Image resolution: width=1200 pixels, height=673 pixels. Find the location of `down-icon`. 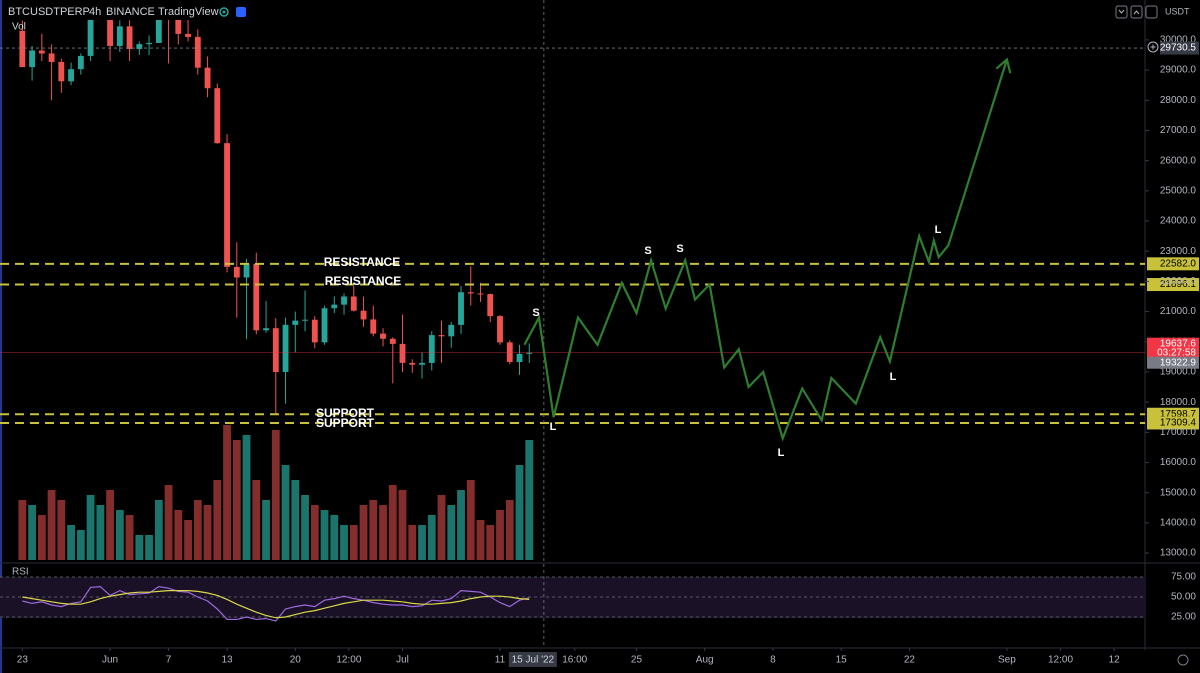

down-icon is located at coordinates (1121, 11).